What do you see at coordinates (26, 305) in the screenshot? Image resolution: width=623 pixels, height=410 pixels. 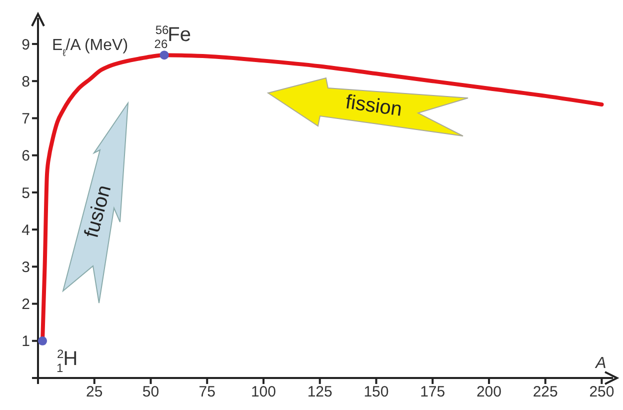 I see `y-tick-label: 2` at bounding box center [26, 305].